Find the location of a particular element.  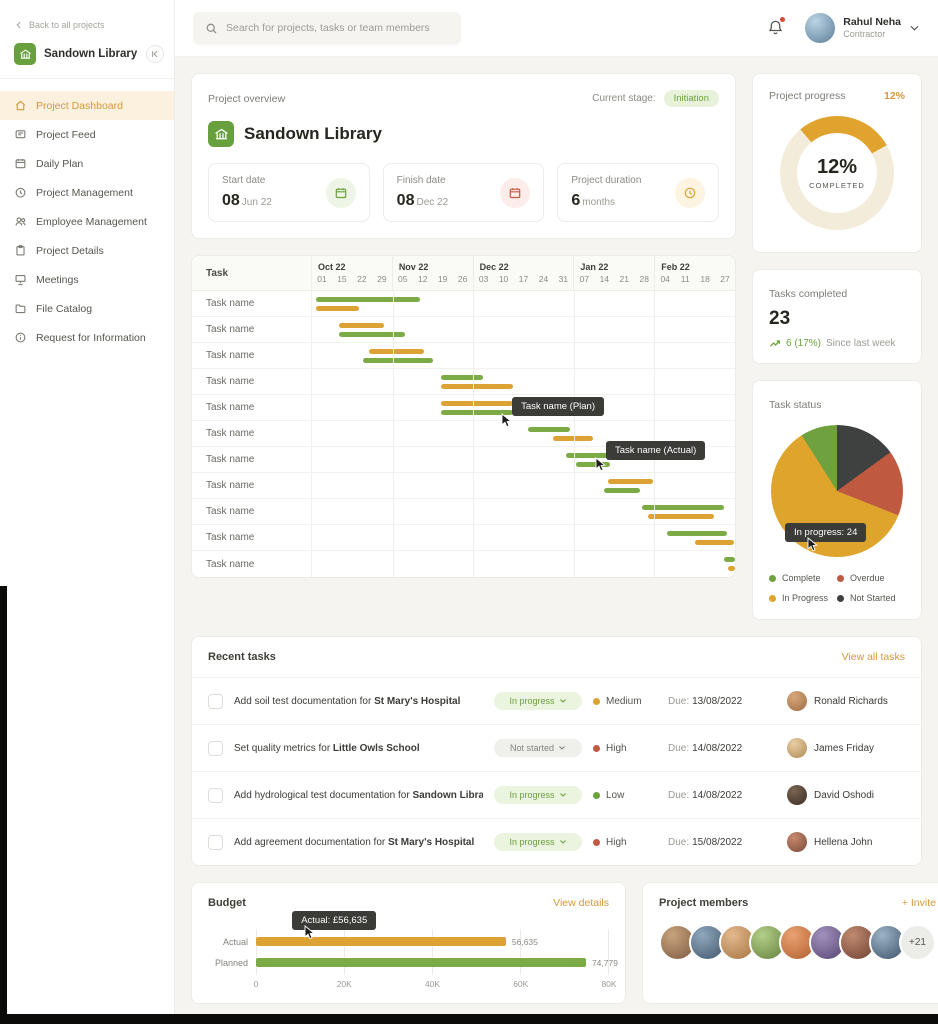

user-menu: Rahul Neha Contractor is located at coordinates (862, 28).